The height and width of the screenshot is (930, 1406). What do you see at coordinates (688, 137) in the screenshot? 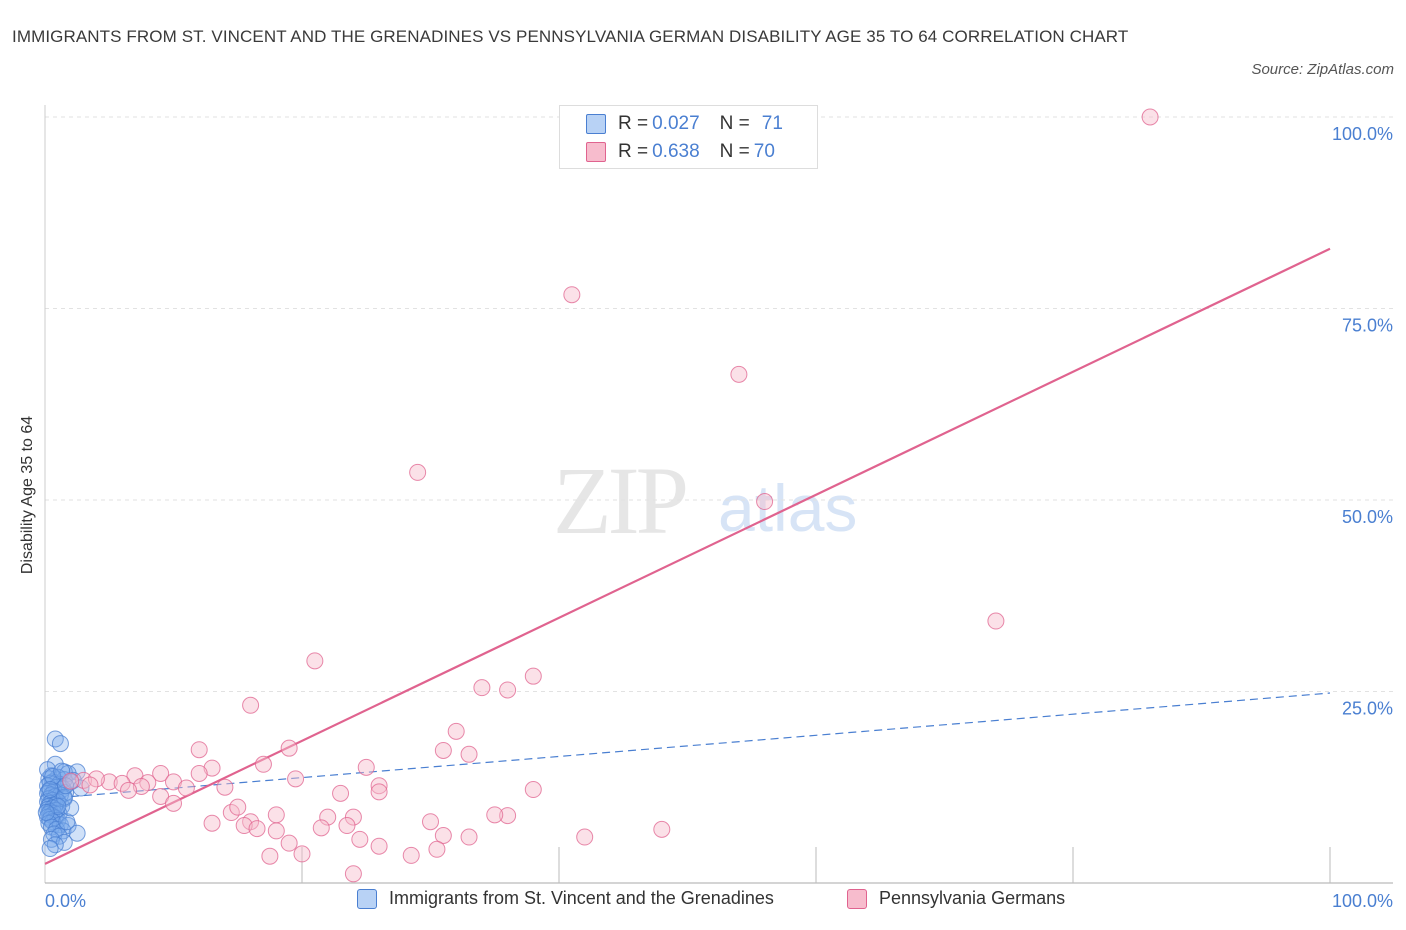
I see `legend: R = 0.027 N = 71 R = 0.638 N = 70` at bounding box center [688, 137].